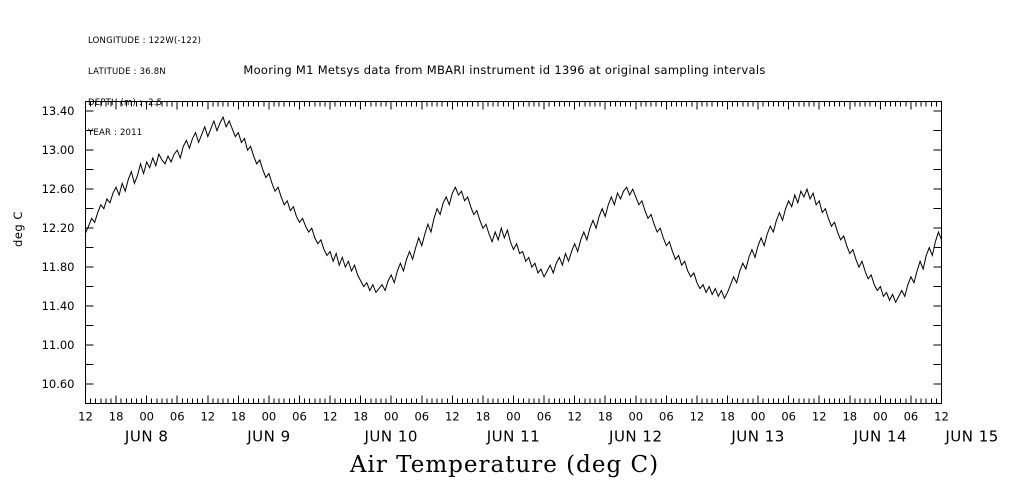 This screenshot has width=1009, height=504. What do you see at coordinates (390, 437) in the screenshot?
I see `x-day-label: JUN 10` at bounding box center [390, 437].